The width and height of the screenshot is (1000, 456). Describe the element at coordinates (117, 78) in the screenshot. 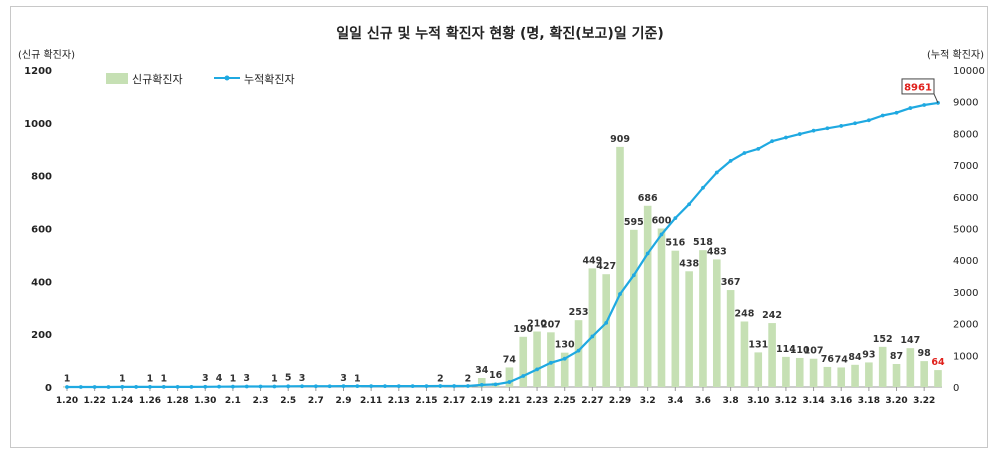

I see `legend-bar-swatch` at that location.